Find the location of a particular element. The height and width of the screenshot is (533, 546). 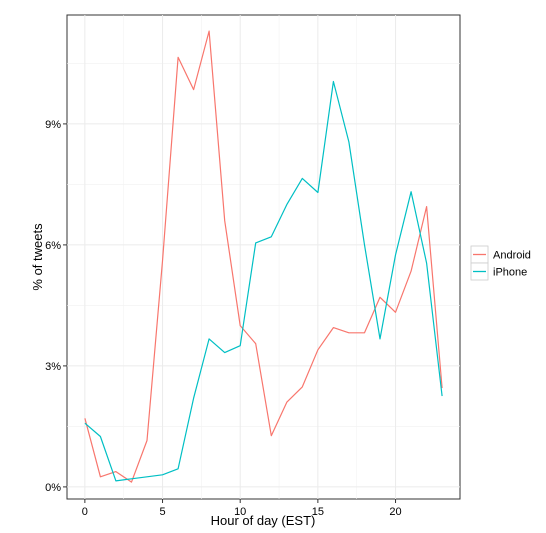

x-tick-label: 15 is located at coordinates (318, 512).